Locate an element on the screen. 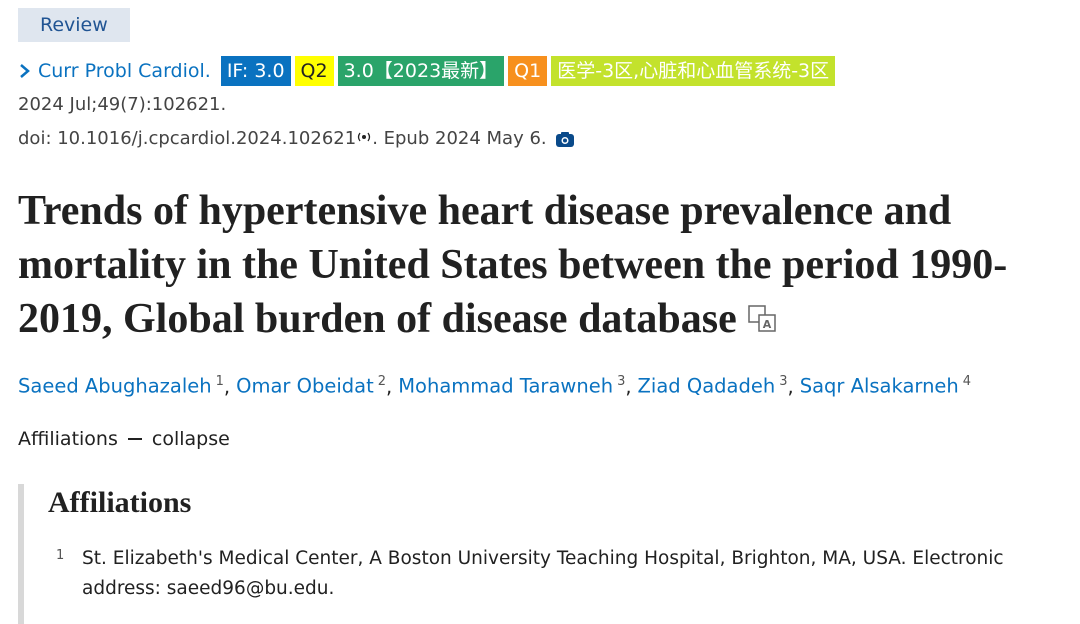 The width and height of the screenshot is (1080, 624). translate-icon: A is located at coordinates (764, 319).